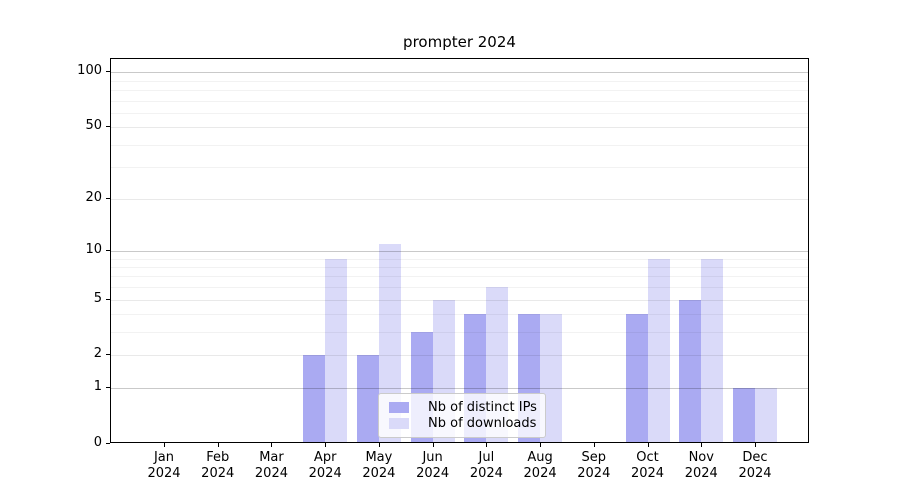 This screenshot has width=900, height=500. Describe the element at coordinates (97, 442) in the screenshot. I see `y-tick-label: 0` at that location.